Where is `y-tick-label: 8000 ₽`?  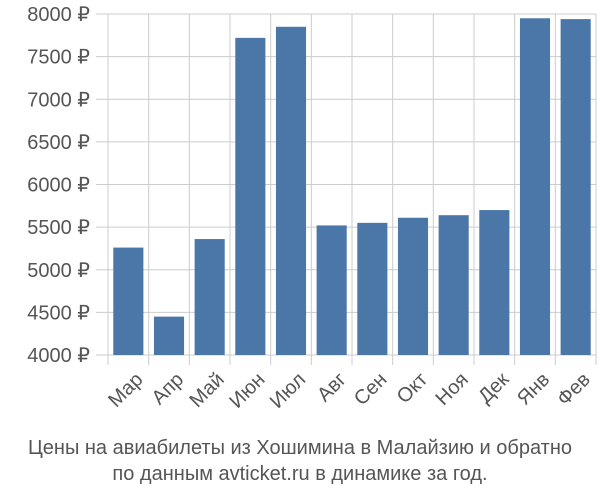 y-tick-label: 8000 ₽ is located at coordinates (58, 15).